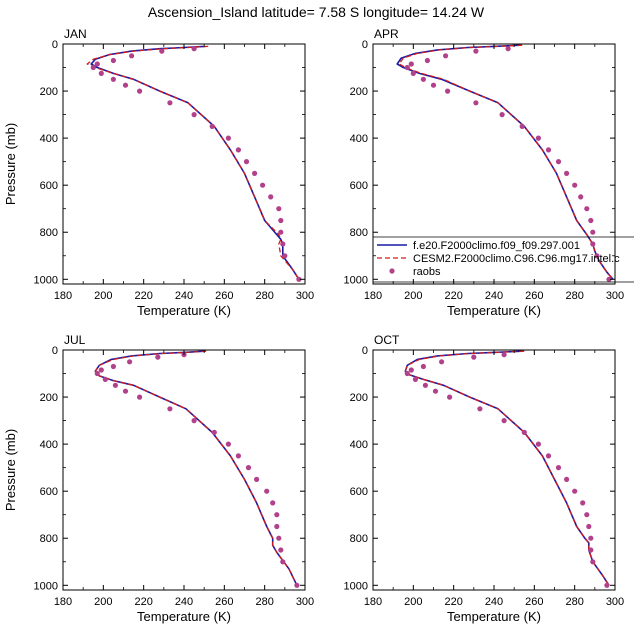 This screenshot has width=639, height=639. I want to click on panel-title: APR, so click(386, 34).